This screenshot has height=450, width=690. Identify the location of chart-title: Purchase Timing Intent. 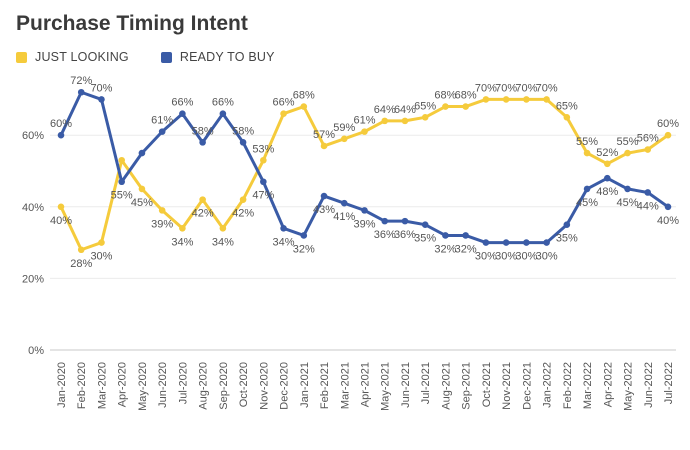
(132, 23).